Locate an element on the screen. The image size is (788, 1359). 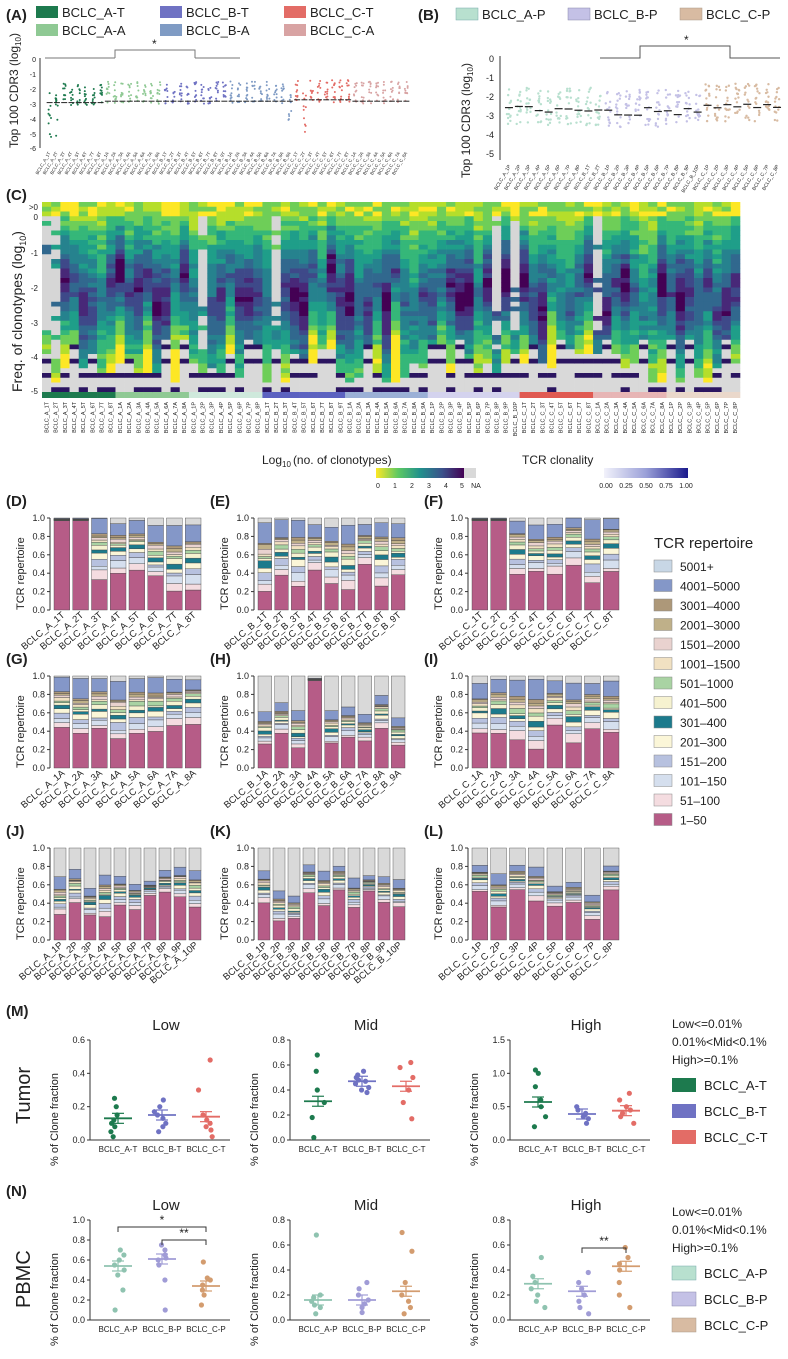
heatmap-legend1-tick-3: 3 is located at coordinates (429, 486).